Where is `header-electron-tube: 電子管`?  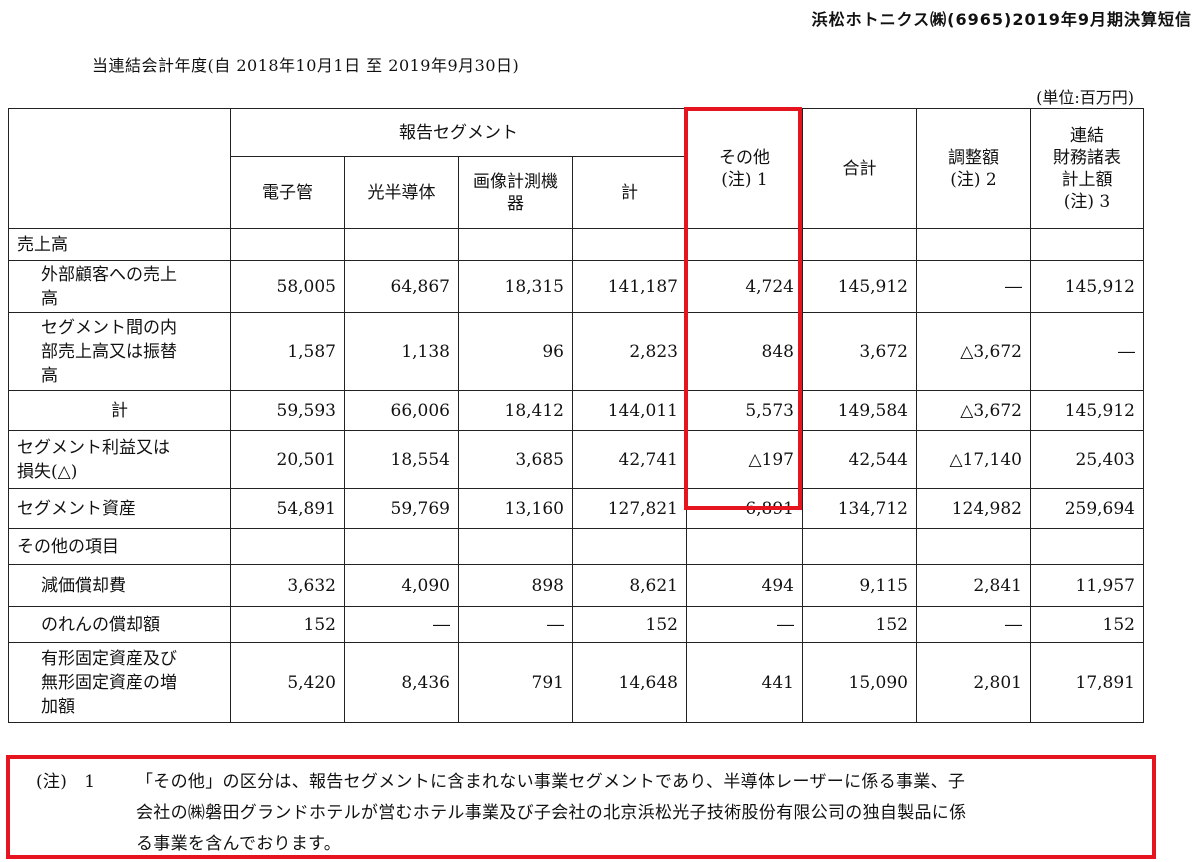 header-electron-tube: 電子管 is located at coordinates (287, 192).